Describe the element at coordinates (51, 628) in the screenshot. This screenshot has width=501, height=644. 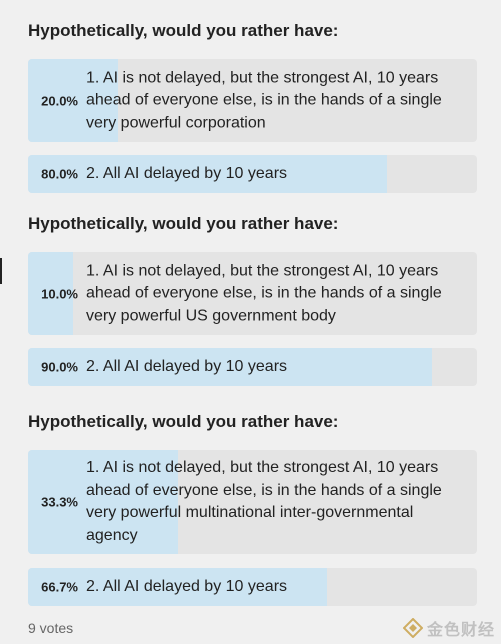
I see `vote-count: 9 votes` at that location.